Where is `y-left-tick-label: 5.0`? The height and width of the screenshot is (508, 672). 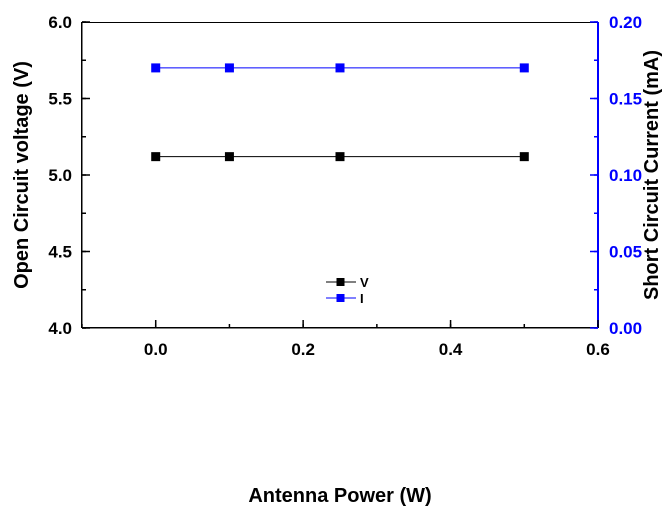 y-left-tick-label: 5.0 is located at coordinates (60, 175).